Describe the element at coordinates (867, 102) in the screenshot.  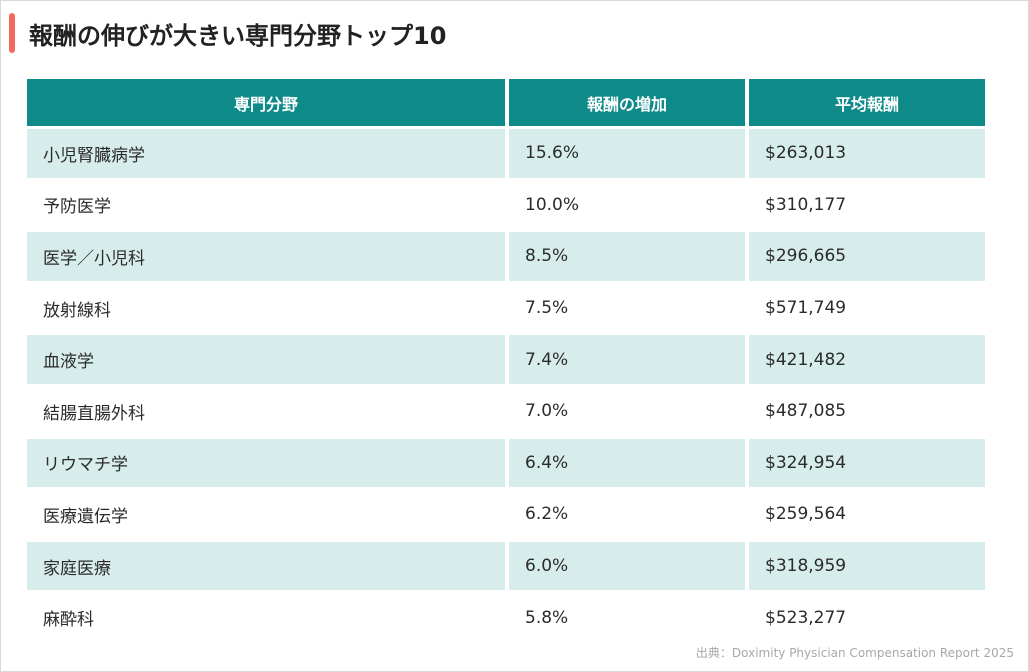
I see `header-average-pay: 平均報酬` at that location.